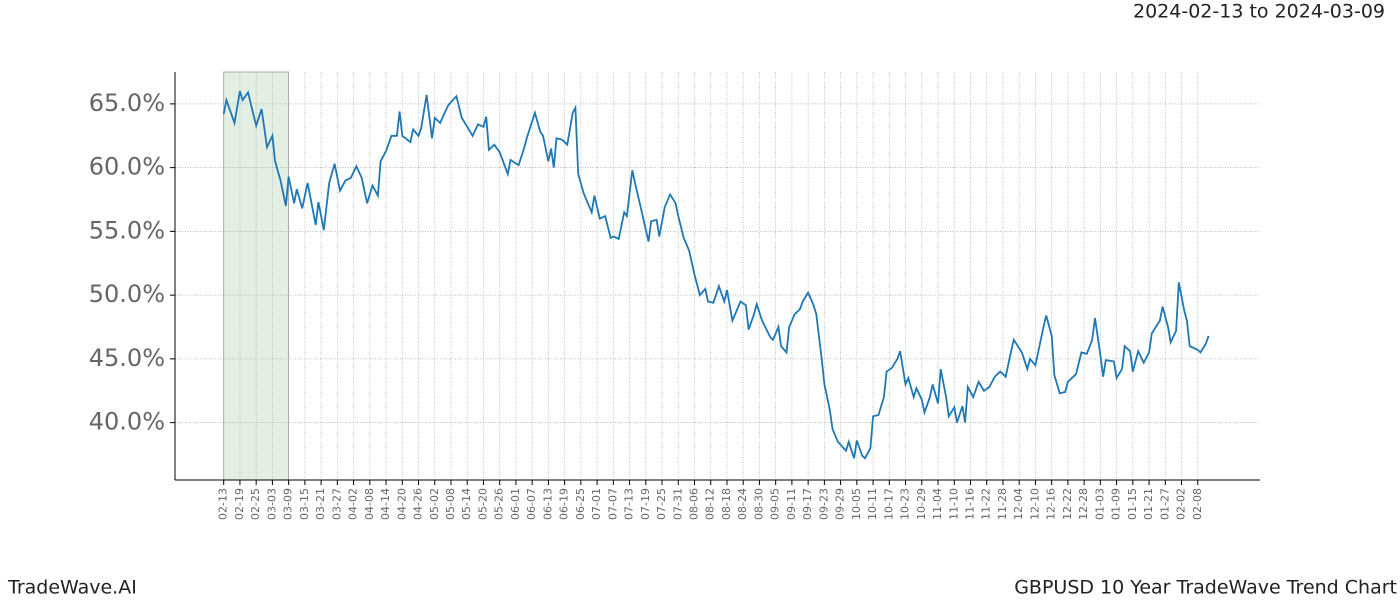 The width and height of the screenshot is (1400, 600). What do you see at coordinates (596, 504) in the screenshot?
I see `x-tick-label: 07-01` at bounding box center [596, 504].